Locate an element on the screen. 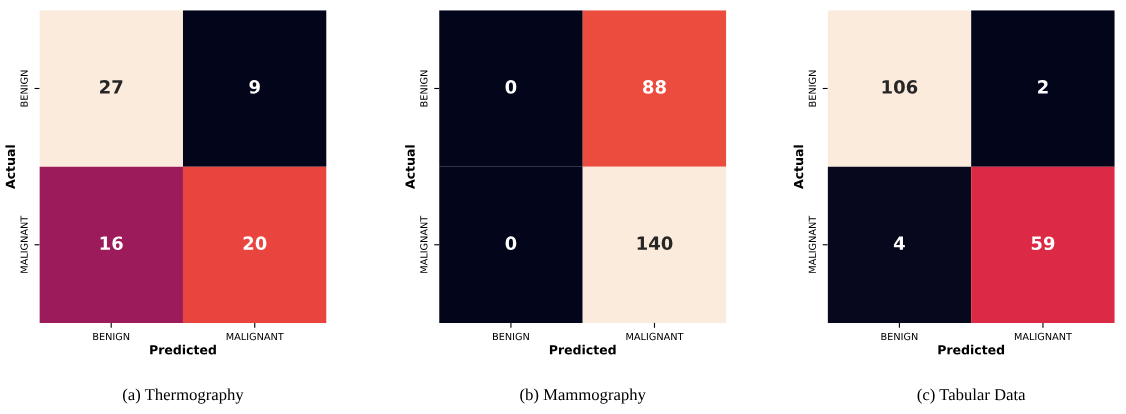 The height and width of the screenshot is (414, 1126). data-label: 20 is located at coordinates (255, 243).